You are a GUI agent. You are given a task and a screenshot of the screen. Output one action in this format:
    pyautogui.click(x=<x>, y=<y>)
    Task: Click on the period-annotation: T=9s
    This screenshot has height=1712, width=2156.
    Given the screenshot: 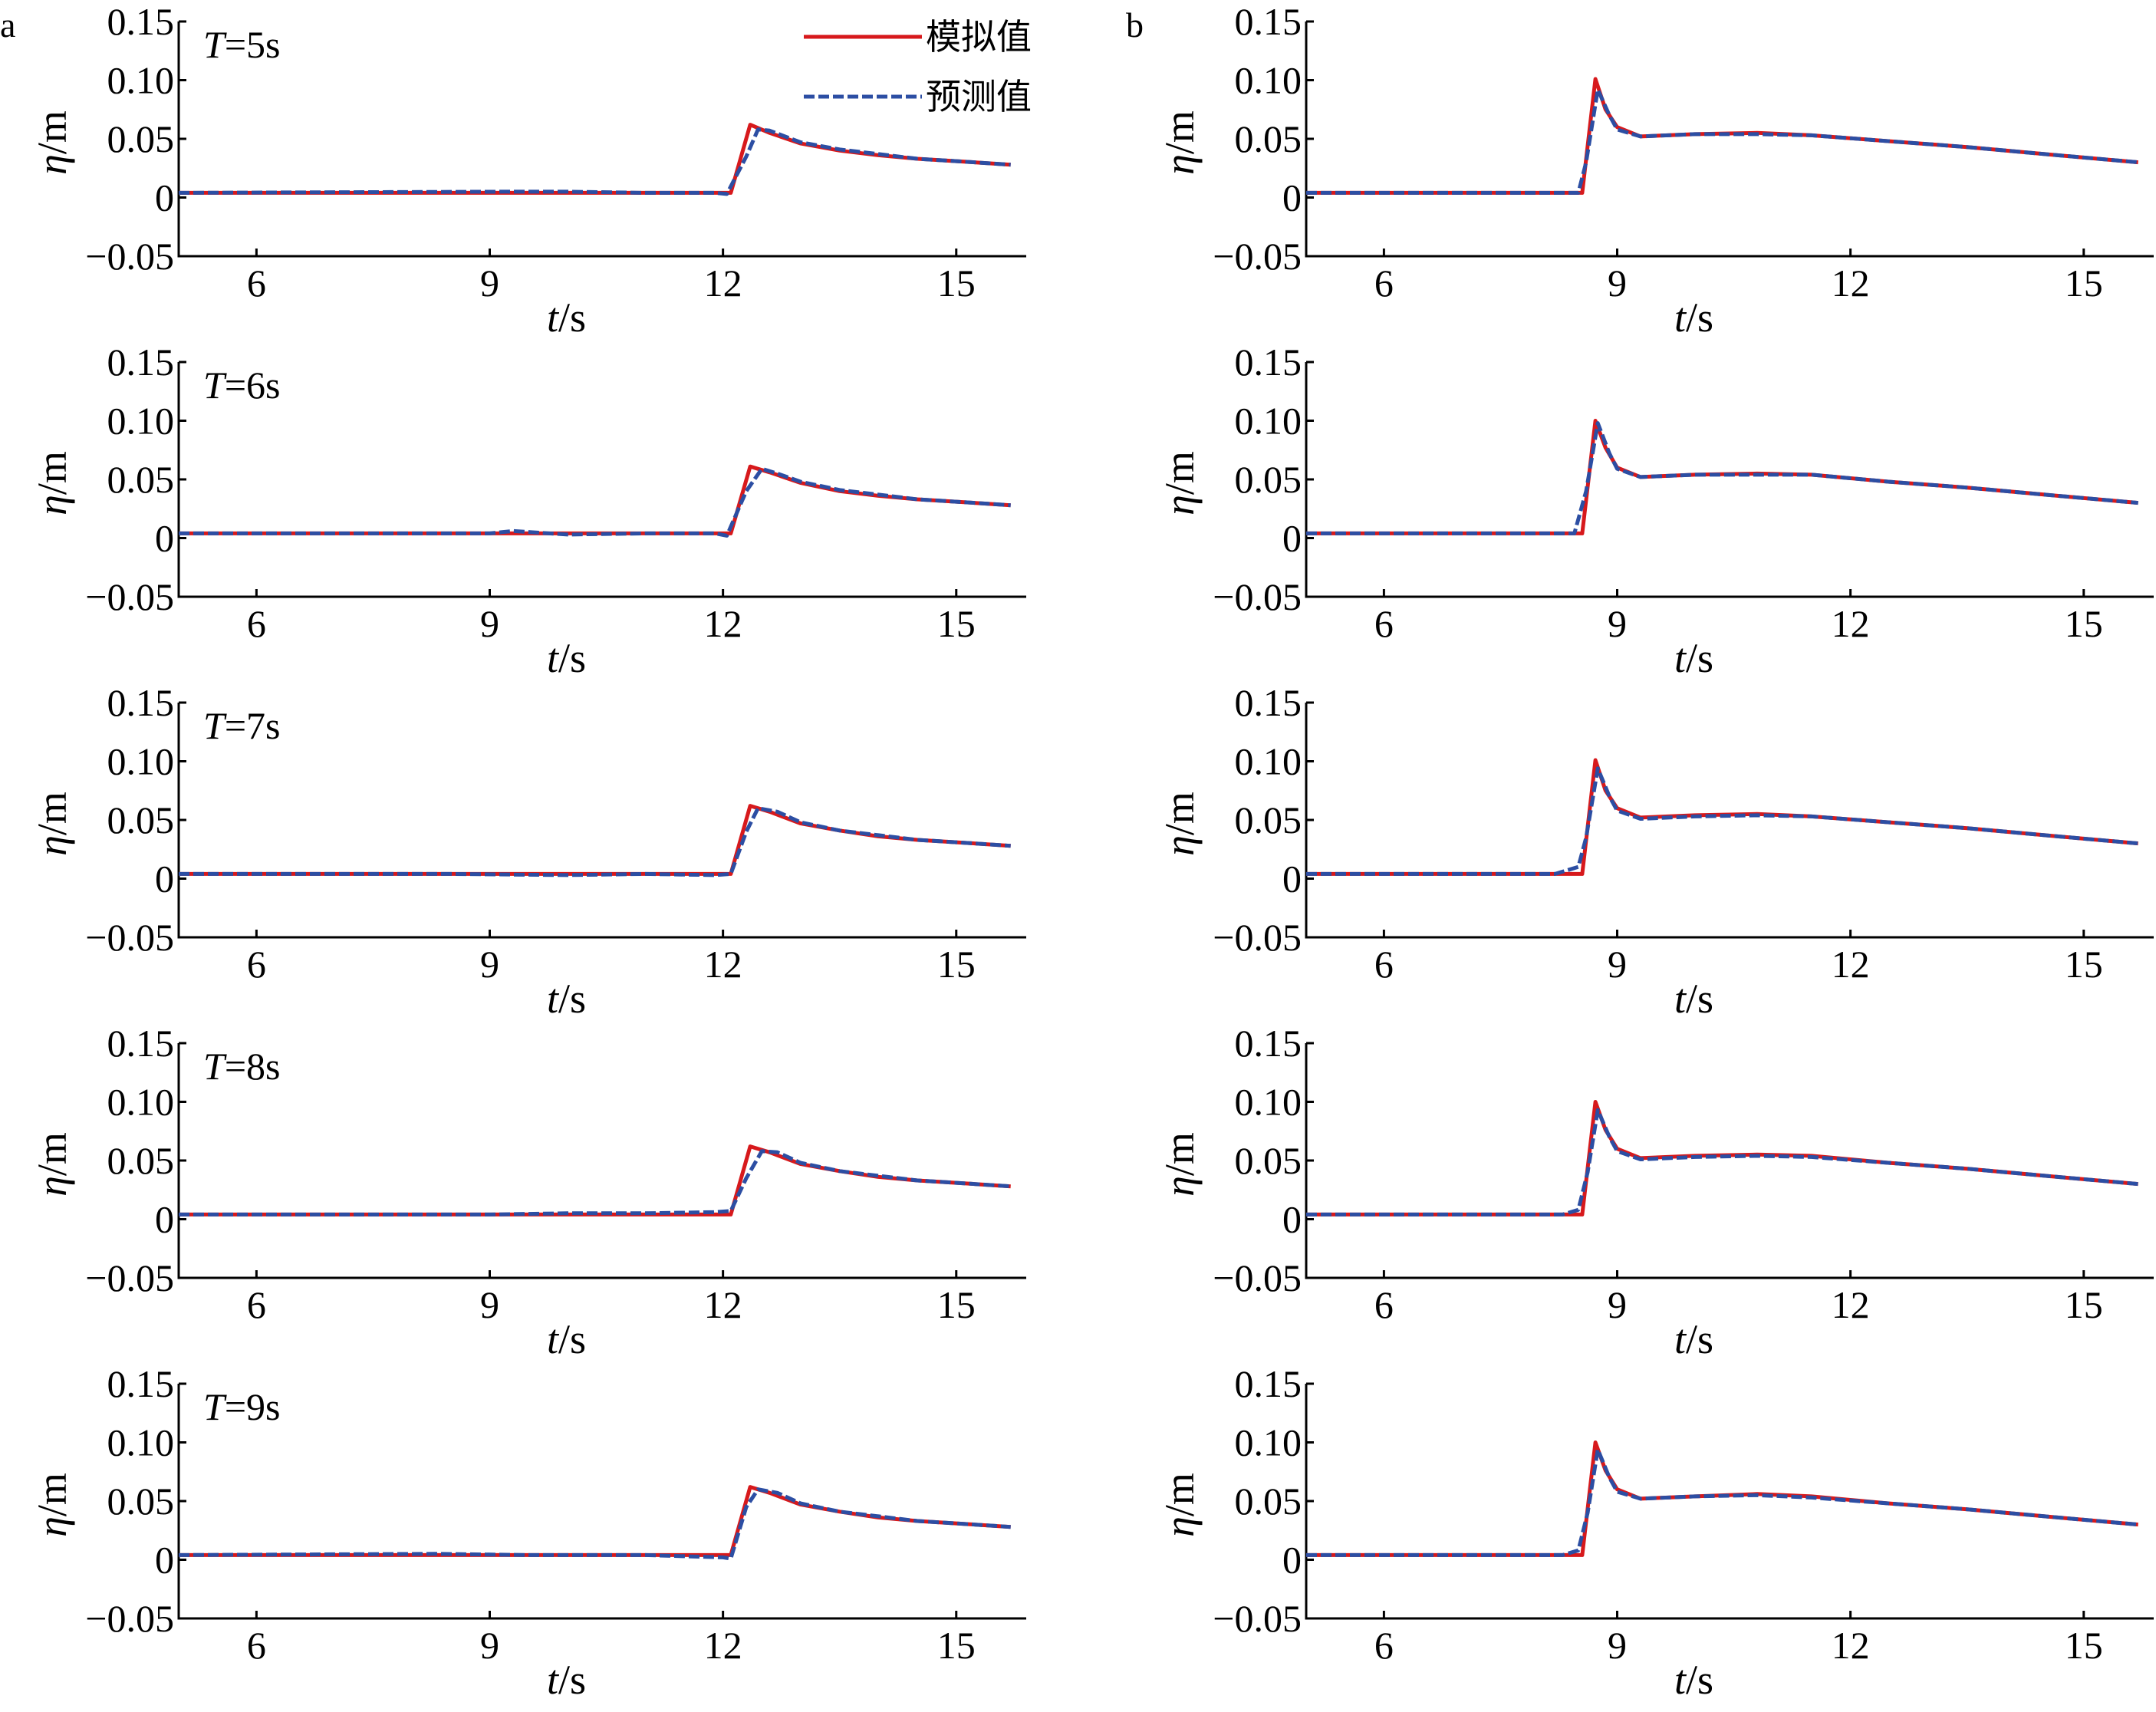 What is the action you would take?
    pyautogui.click(x=241, y=1407)
    